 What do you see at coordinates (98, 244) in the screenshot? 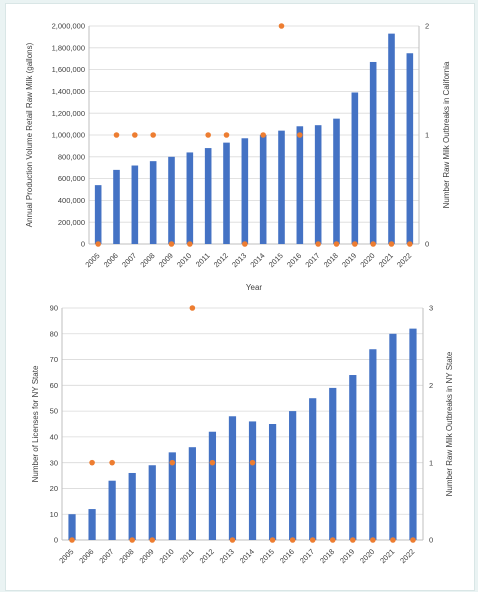
I see `point-2005` at bounding box center [98, 244].